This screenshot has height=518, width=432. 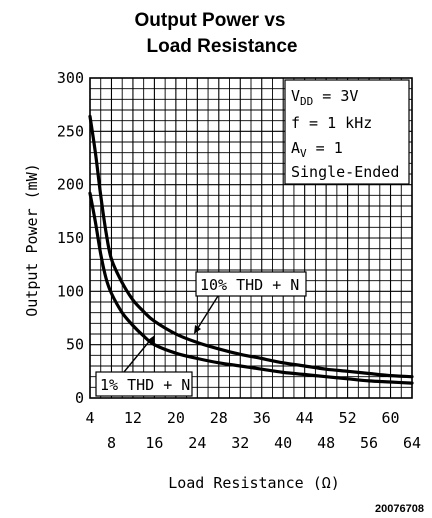 I want to click on x-tick-label: 64, so click(x=412, y=443).